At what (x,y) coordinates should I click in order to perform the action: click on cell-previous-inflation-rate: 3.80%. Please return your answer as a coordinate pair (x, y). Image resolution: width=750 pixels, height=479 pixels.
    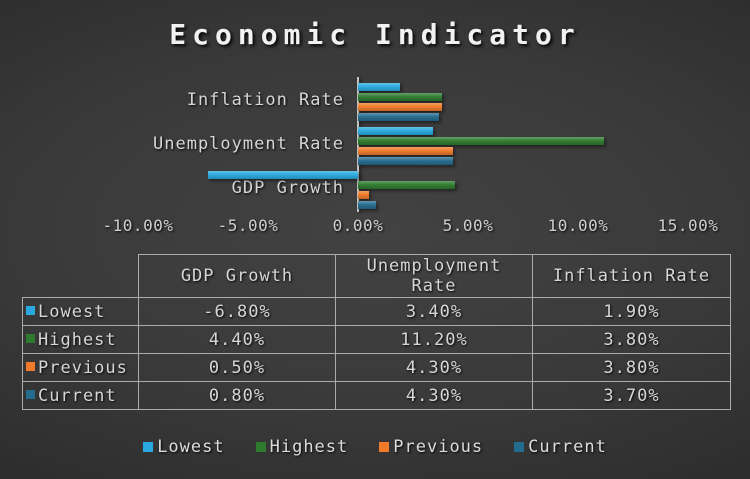
    Looking at the image, I should click on (631, 367).